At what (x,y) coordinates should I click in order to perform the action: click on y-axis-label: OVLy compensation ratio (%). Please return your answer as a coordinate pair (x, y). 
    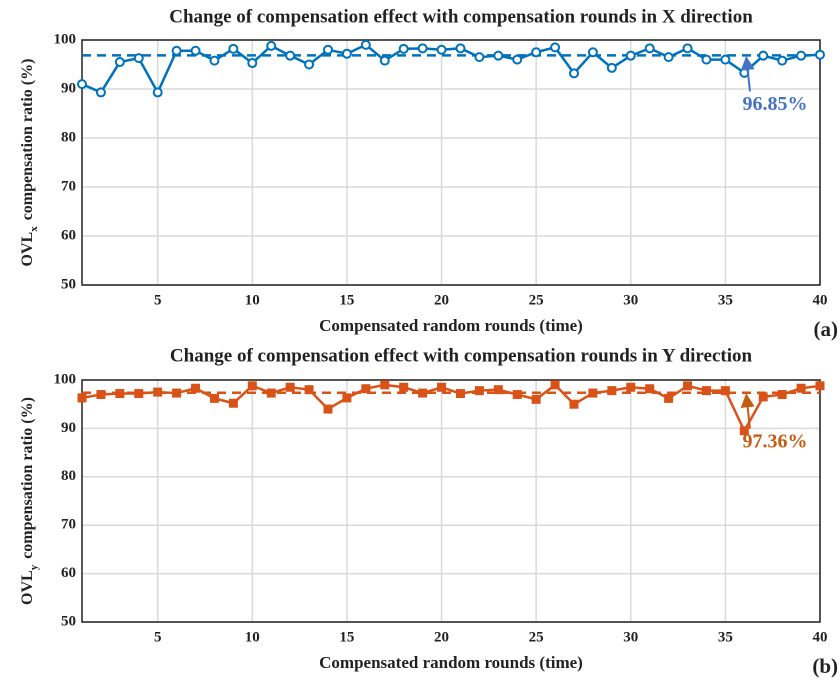
    Looking at the image, I should click on (29, 501).